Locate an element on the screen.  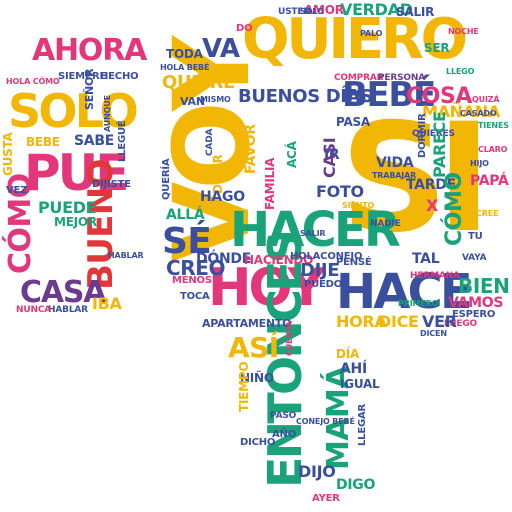
word-llegar: LLEGAR is located at coordinates (362, 424).